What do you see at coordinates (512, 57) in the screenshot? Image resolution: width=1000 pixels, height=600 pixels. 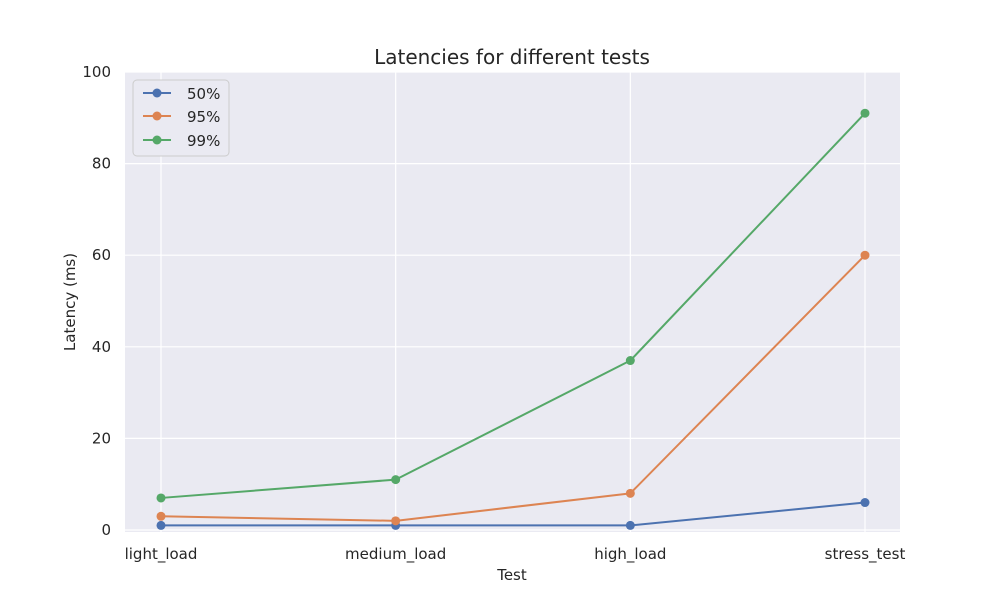 I see `chart-title: Latencies for different tests` at bounding box center [512, 57].